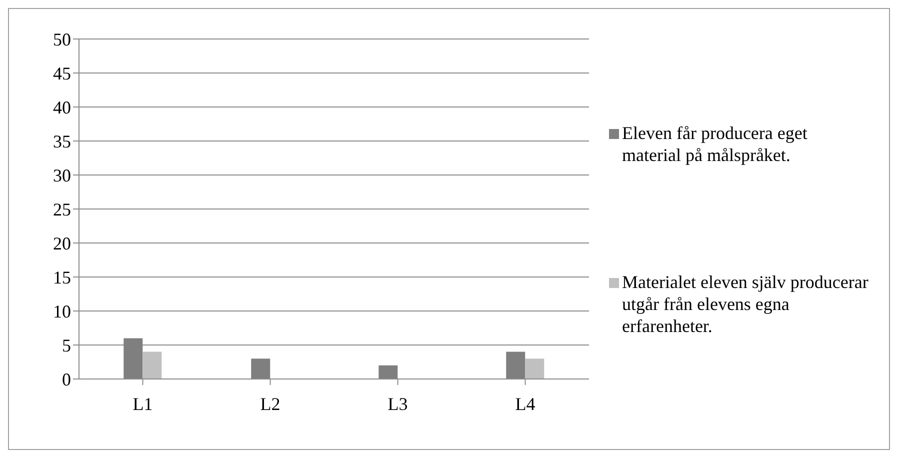 The image size is (907, 454). I want to click on y-tick-label: 45, so click(62, 73).